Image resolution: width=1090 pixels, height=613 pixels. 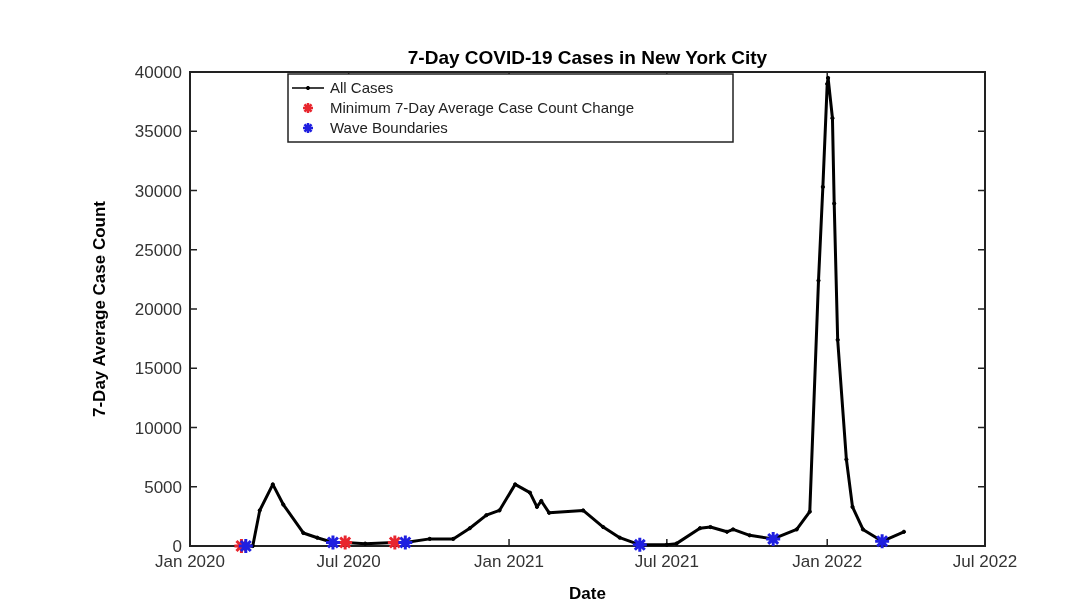 What do you see at coordinates (482, 107) in the screenshot?
I see `legend-label: Minimum 7-Day Average Case Count Change` at bounding box center [482, 107].